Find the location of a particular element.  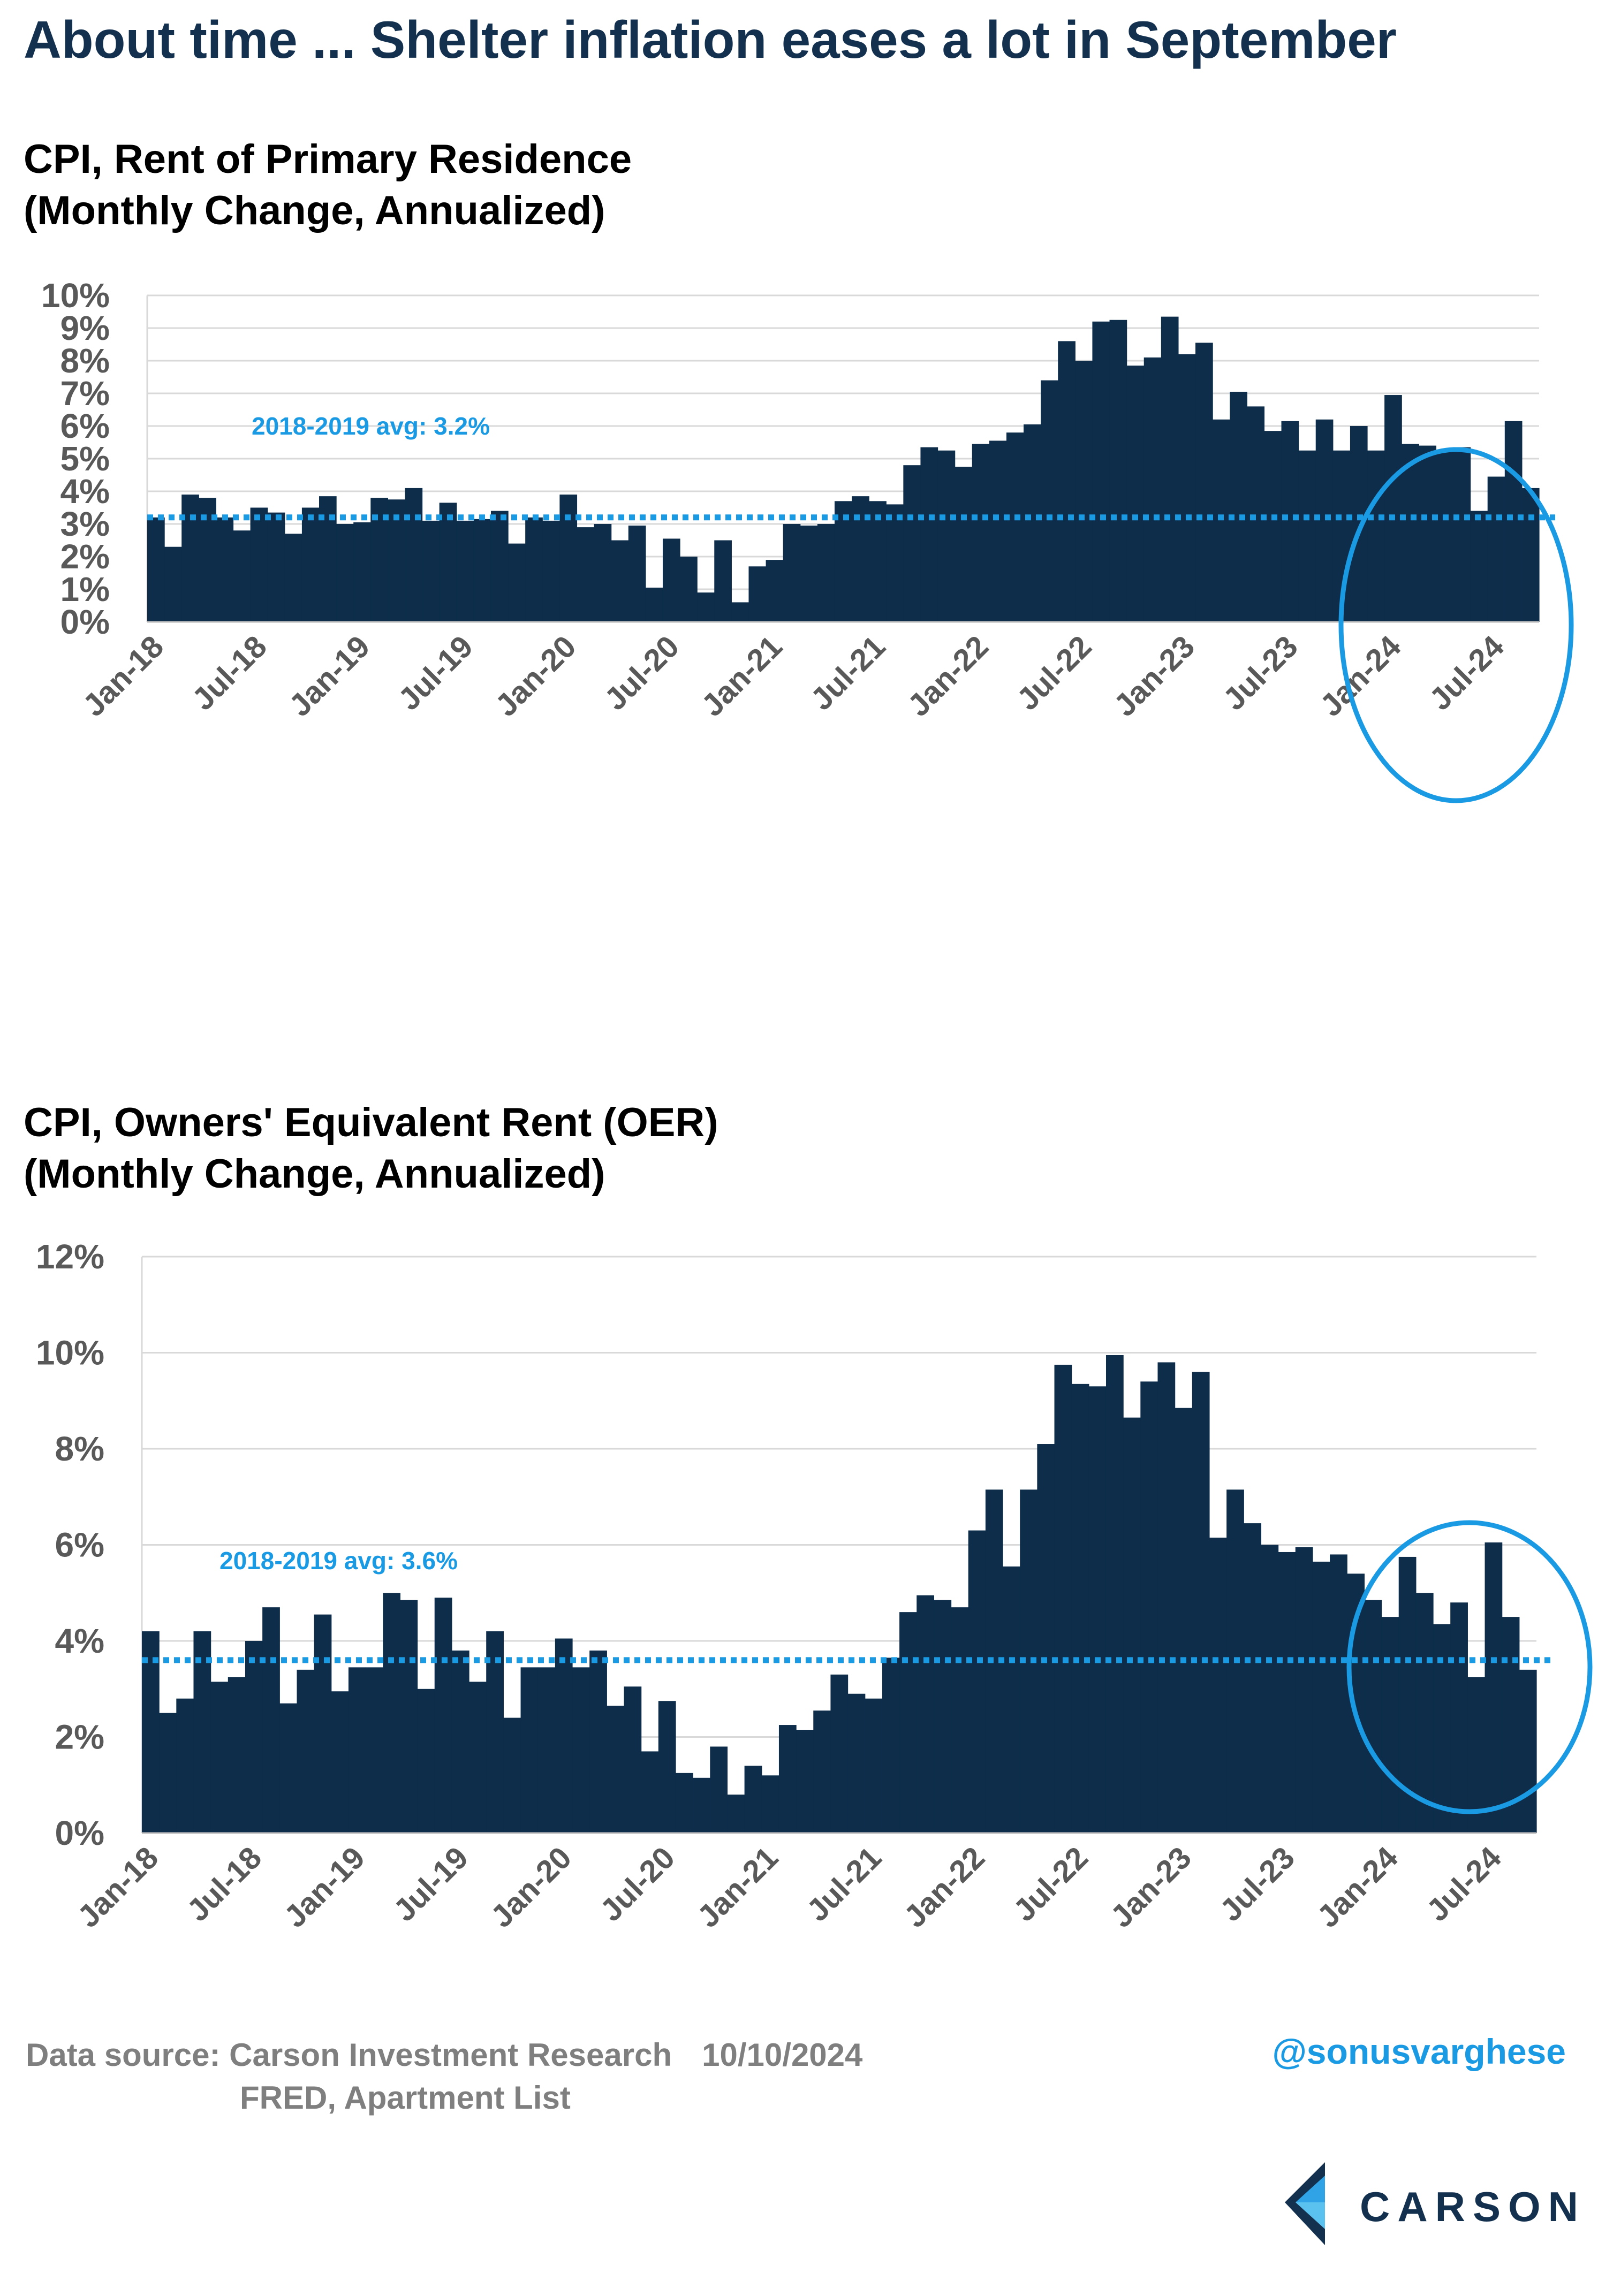

y-tick-label: 0% is located at coordinates (80, 1833).